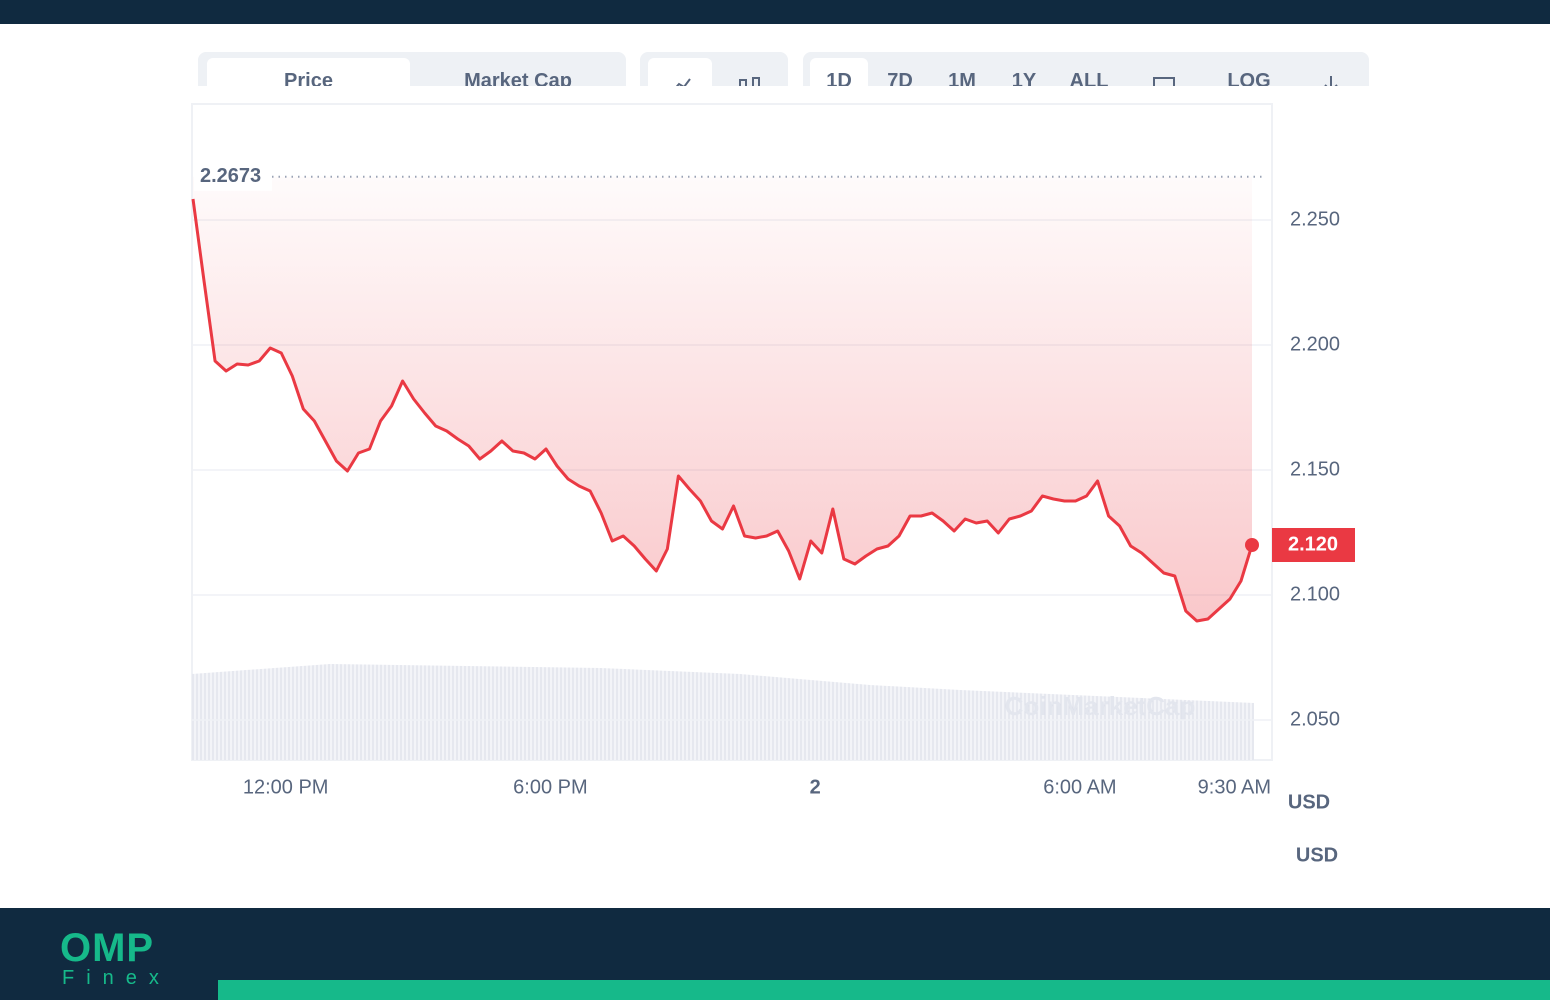  I want to click on range-toggle: 1D 7D 1M 1Y ALL LOG, so click(1086, 69).